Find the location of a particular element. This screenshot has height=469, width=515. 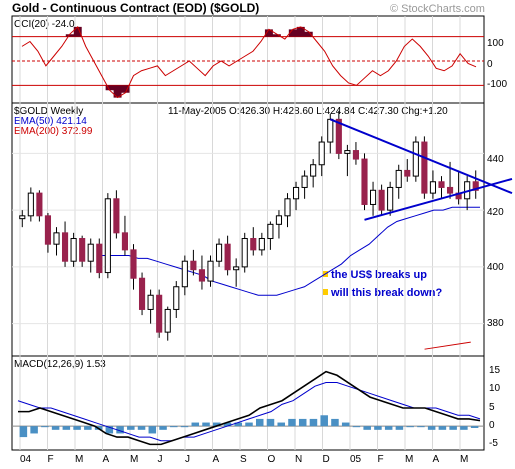

ema200-label: EMA(200) 372.99 is located at coordinates (53, 131).